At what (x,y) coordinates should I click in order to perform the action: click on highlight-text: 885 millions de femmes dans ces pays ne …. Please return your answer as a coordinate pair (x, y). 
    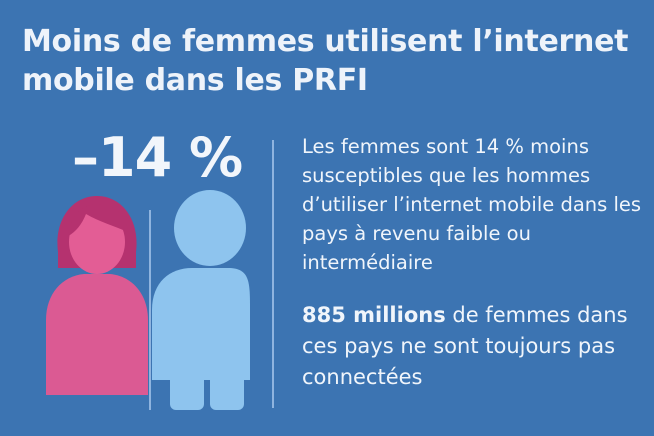
    Looking at the image, I should click on (474, 346).